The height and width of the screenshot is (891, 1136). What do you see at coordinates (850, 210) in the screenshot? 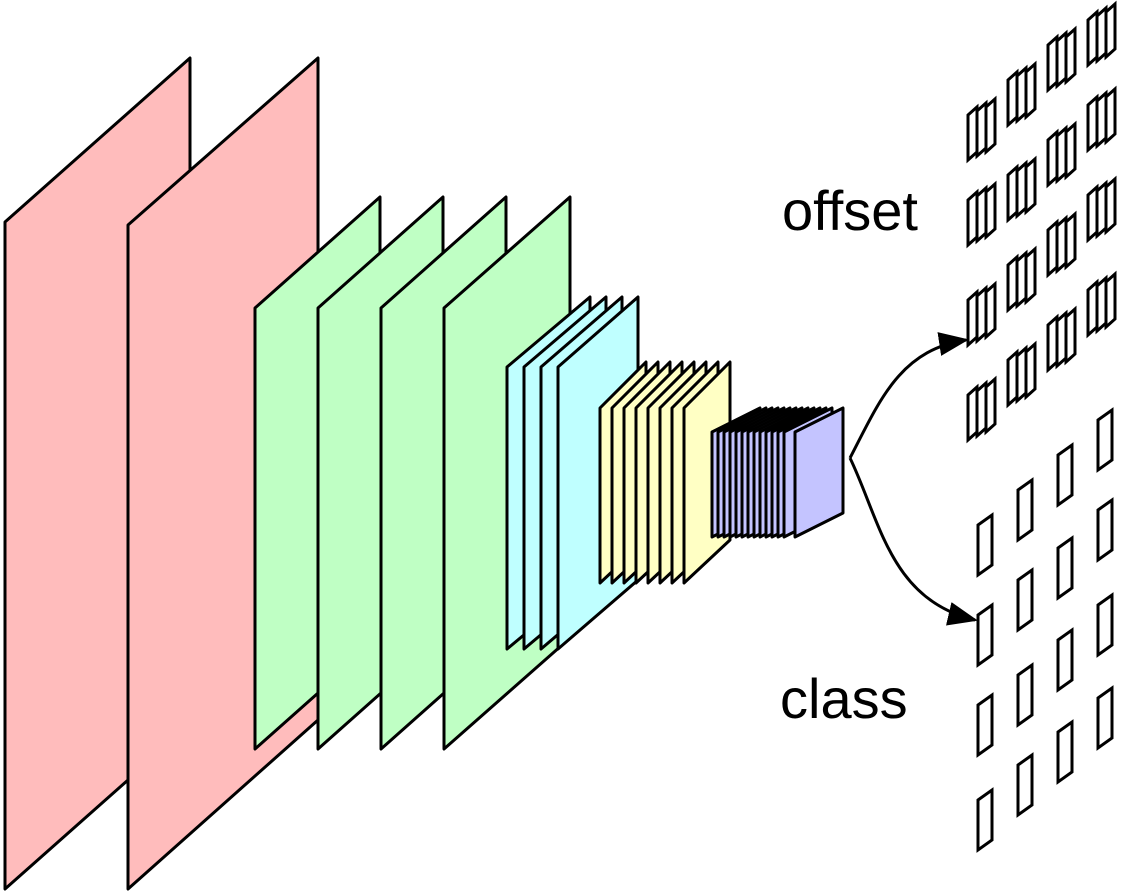
I see `offset-label: offset` at bounding box center [850, 210].